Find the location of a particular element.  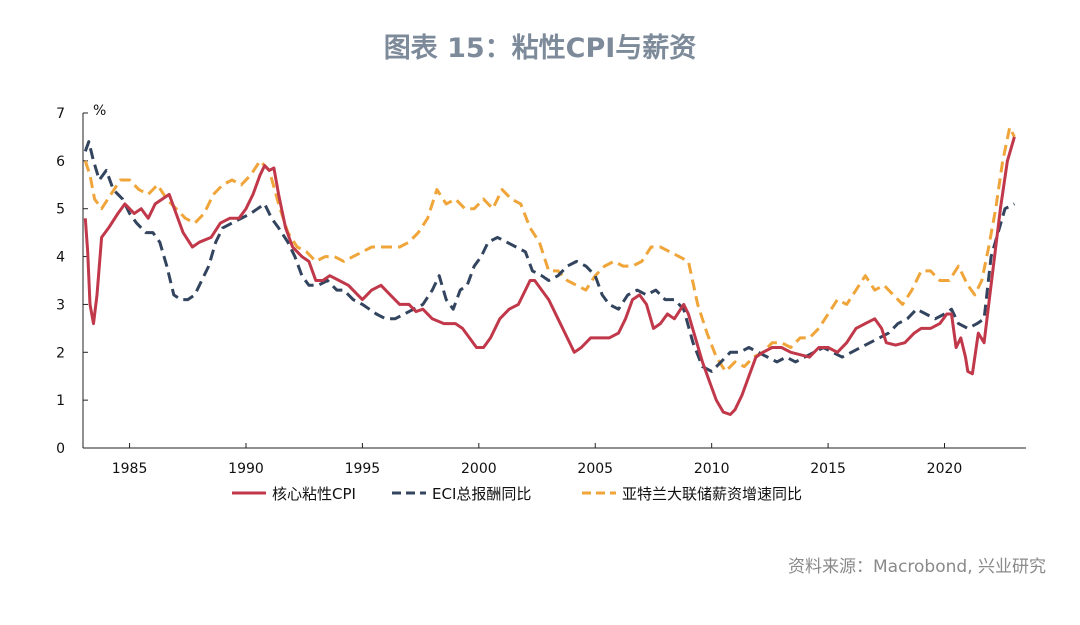

y-tick-label: 7 is located at coordinates (60, 114).